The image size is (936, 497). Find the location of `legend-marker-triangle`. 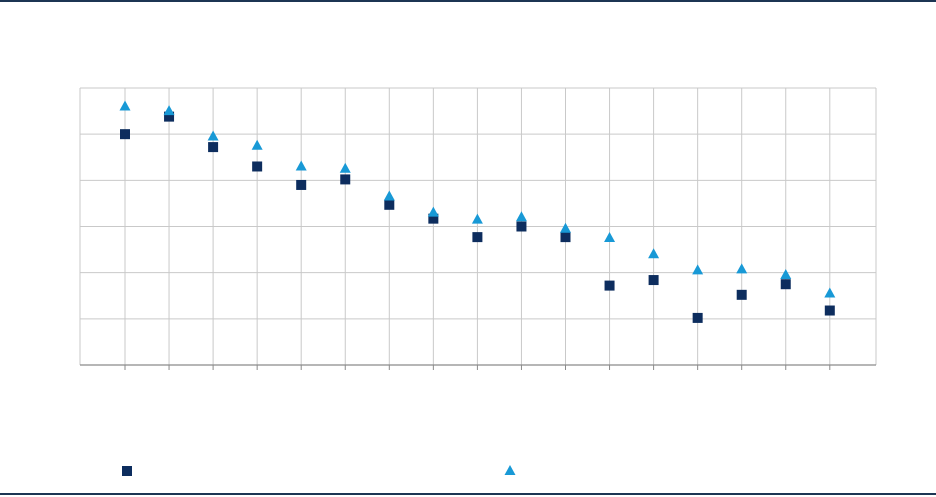

legend-marker-triangle is located at coordinates (510, 470).